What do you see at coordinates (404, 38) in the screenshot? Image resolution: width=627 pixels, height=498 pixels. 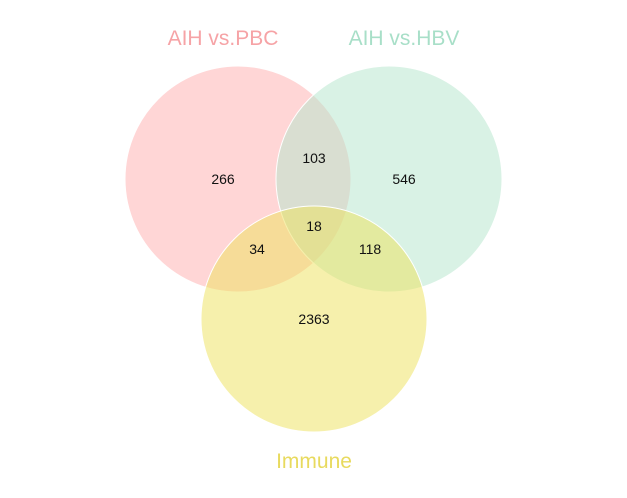 I see `set-label-aih-vs-hbv: AIH vs.HBV` at bounding box center [404, 38].